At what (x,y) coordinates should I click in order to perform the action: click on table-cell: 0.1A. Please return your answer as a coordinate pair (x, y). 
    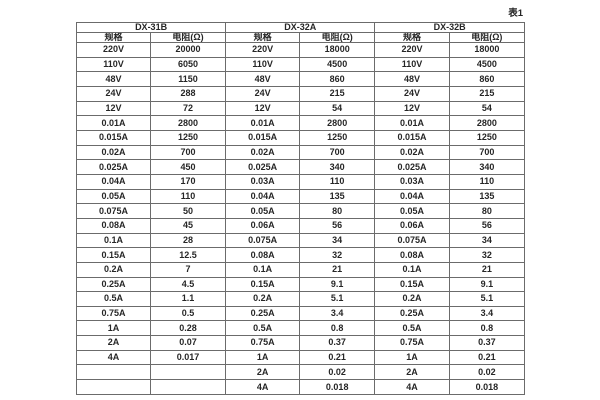
    Looking at the image, I should click on (263, 269).